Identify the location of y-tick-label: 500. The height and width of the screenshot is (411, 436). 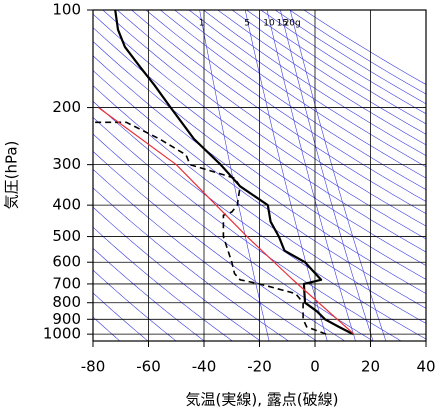
(66, 236).